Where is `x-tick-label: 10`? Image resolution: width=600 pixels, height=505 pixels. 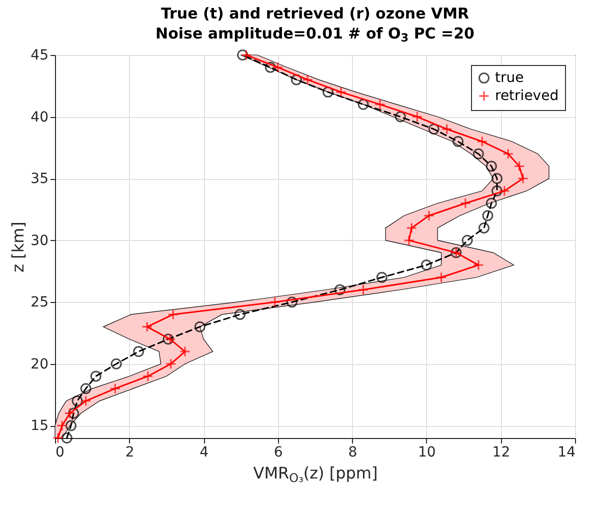 x-tick-label: 10 is located at coordinates (427, 452).